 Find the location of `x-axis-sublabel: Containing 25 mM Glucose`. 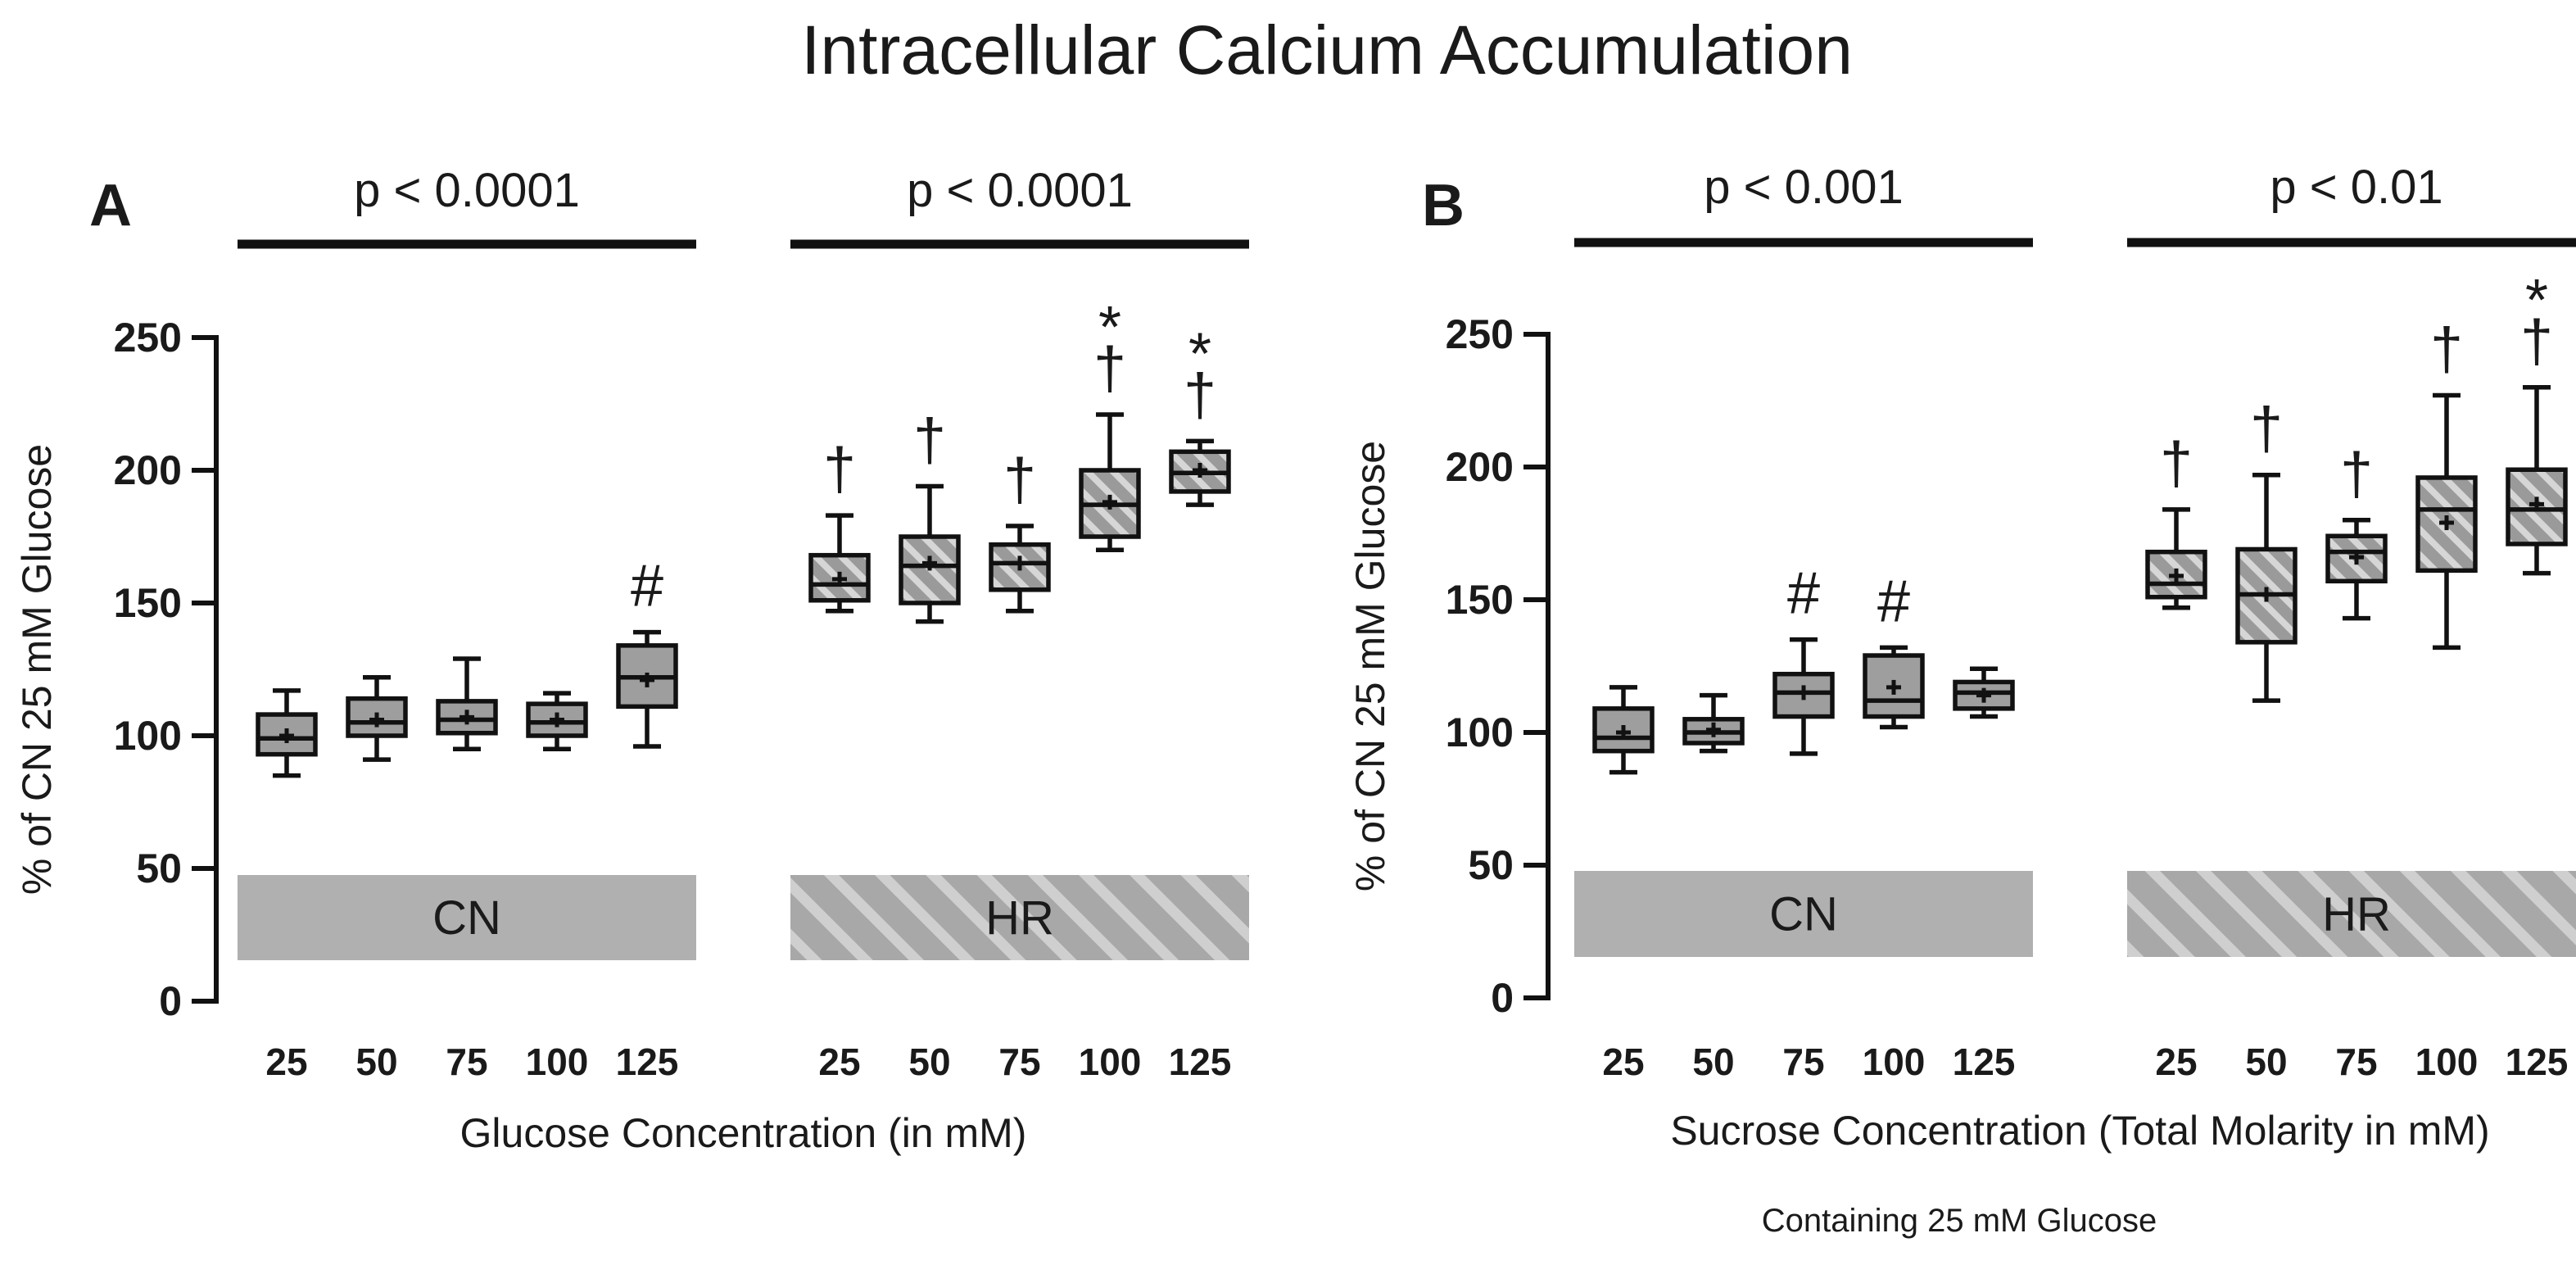

x-axis-sublabel: Containing 25 mM Glucose is located at coordinates (1959, 1221).